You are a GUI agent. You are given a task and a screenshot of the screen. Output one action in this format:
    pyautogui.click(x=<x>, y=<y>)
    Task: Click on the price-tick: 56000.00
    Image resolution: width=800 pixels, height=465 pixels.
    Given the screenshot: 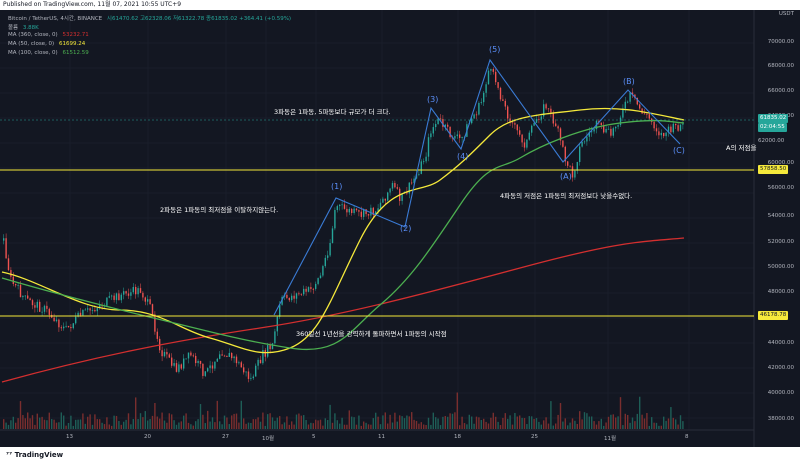 What is the action you would take?
    pyautogui.click(x=780, y=188)
    